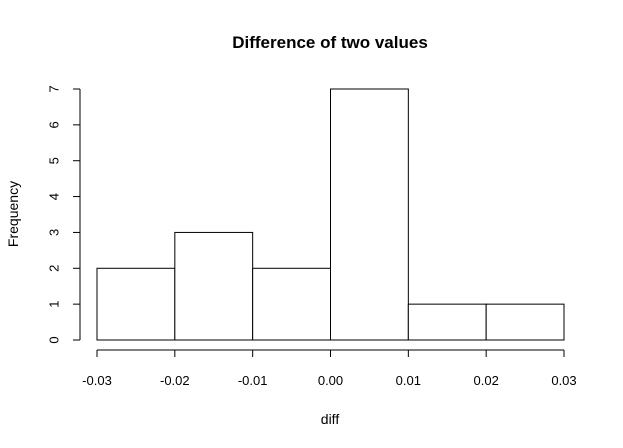  What do you see at coordinates (175, 380) in the screenshot?
I see `x-tick-label: -0.02` at bounding box center [175, 380].